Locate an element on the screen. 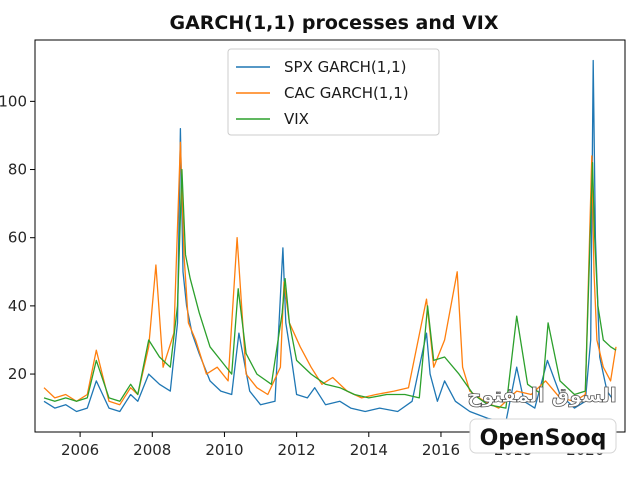  legend-box is located at coordinates (333, 92).